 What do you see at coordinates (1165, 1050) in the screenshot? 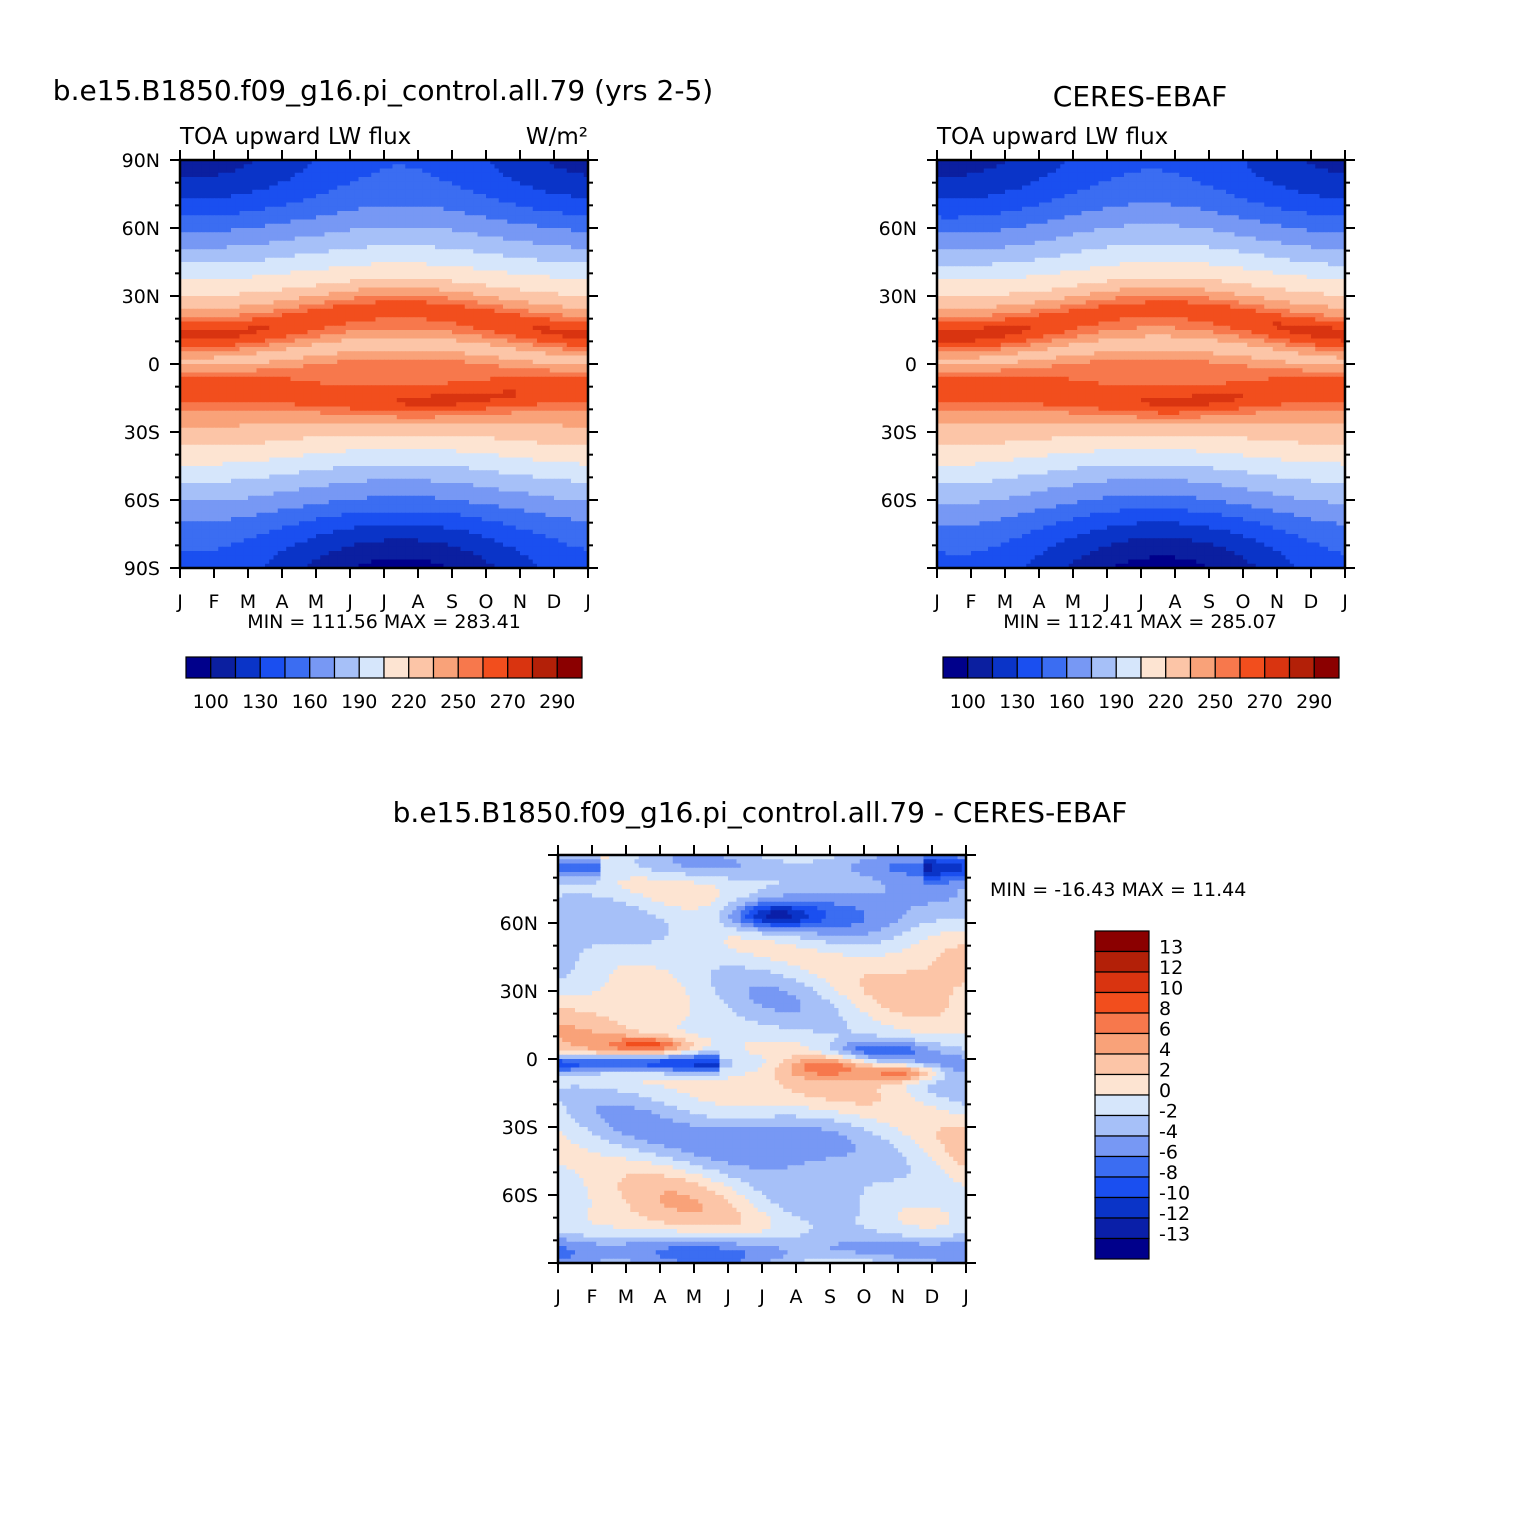
I see `colorbar-label: 4` at bounding box center [1165, 1050].